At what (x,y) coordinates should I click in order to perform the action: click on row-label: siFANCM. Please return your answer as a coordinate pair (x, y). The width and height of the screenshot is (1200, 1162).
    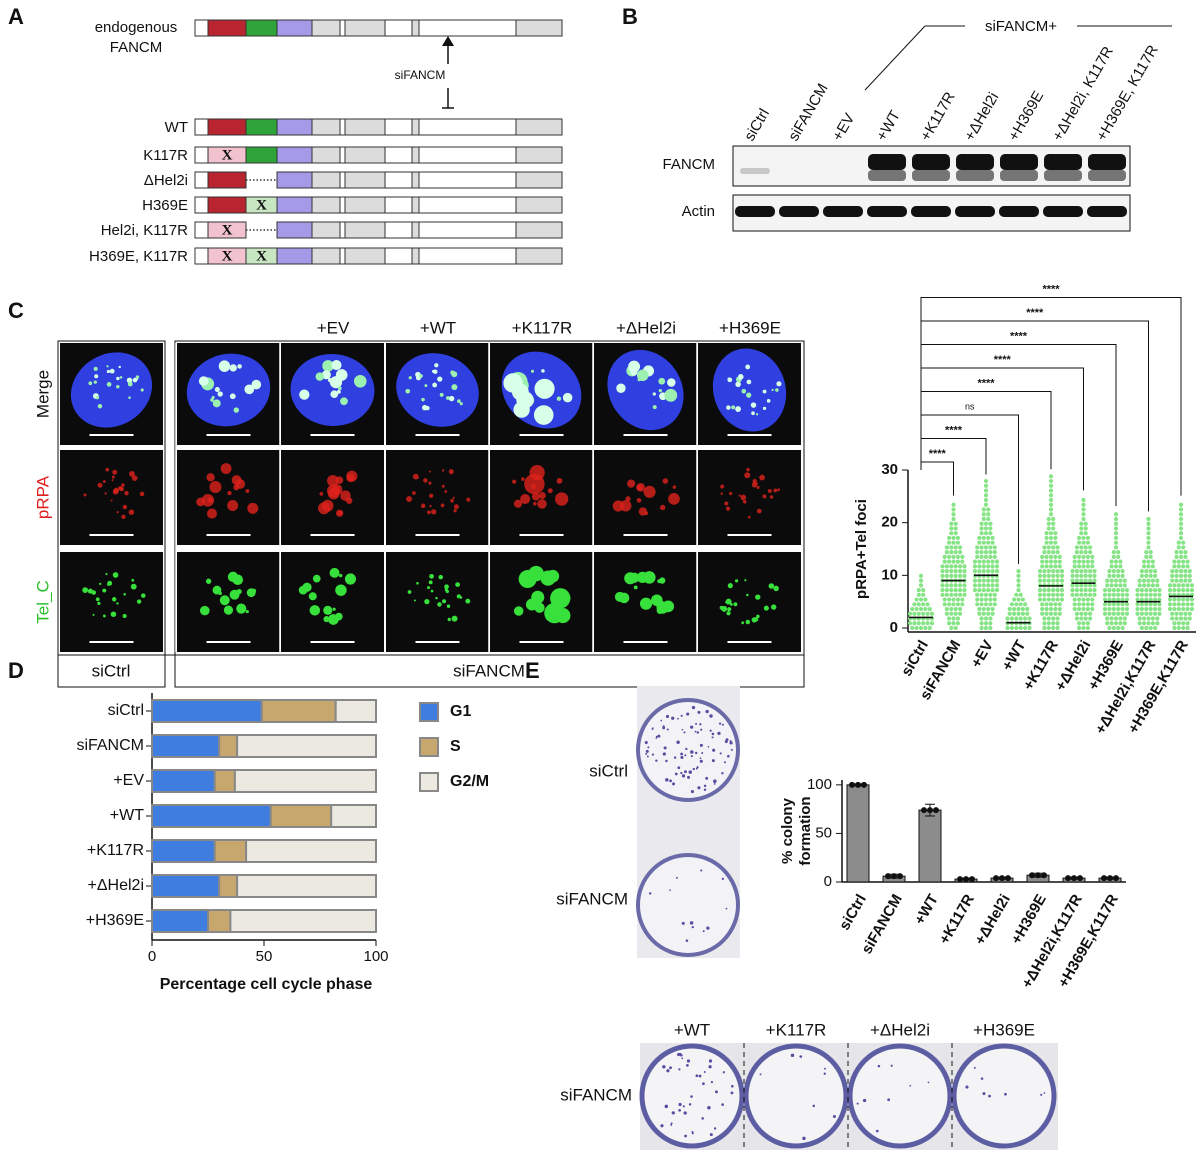
    Looking at the image, I should click on (596, 1094).